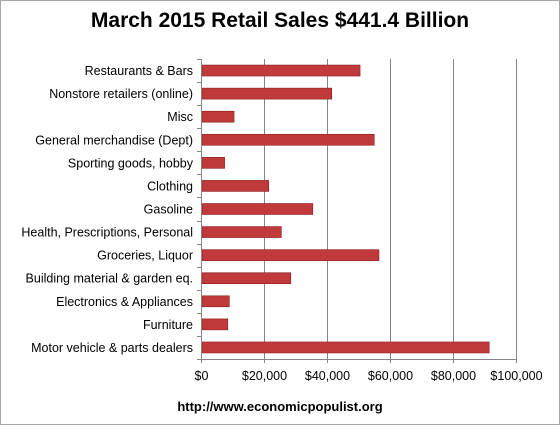 This screenshot has width=560, height=425. I want to click on x-tick-label: $40,000, so click(327, 376).